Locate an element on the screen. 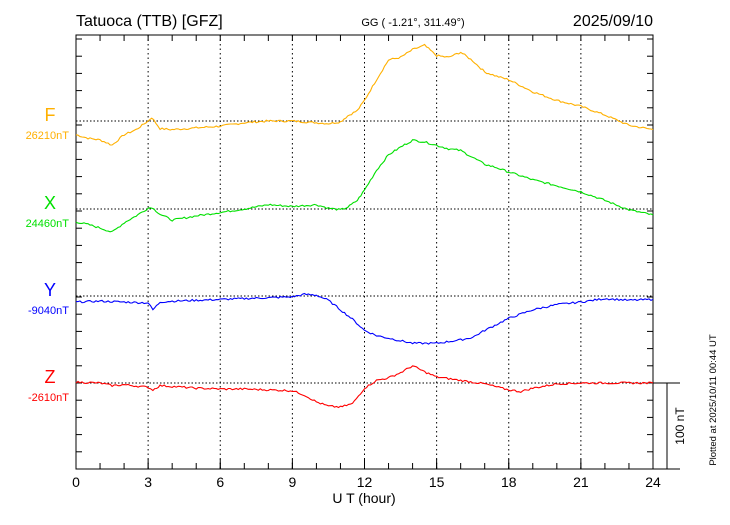 This screenshot has width=730, height=525. x-axis-label: U T (hour) is located at coordinates (363, 498).